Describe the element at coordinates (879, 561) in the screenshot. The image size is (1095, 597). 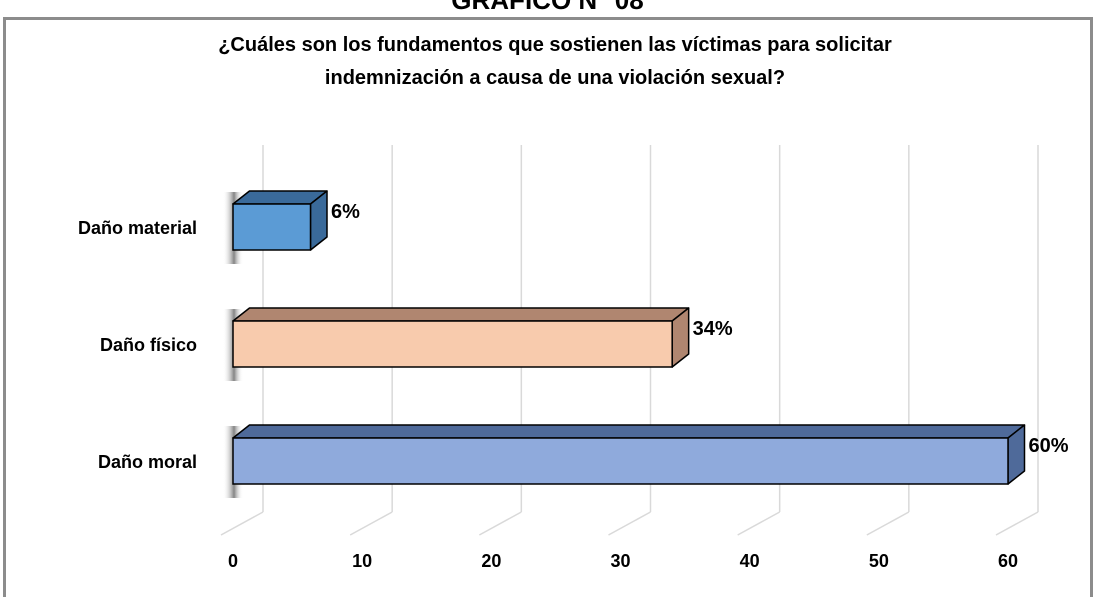
I see `x-tick-label-50: 50` at that location.